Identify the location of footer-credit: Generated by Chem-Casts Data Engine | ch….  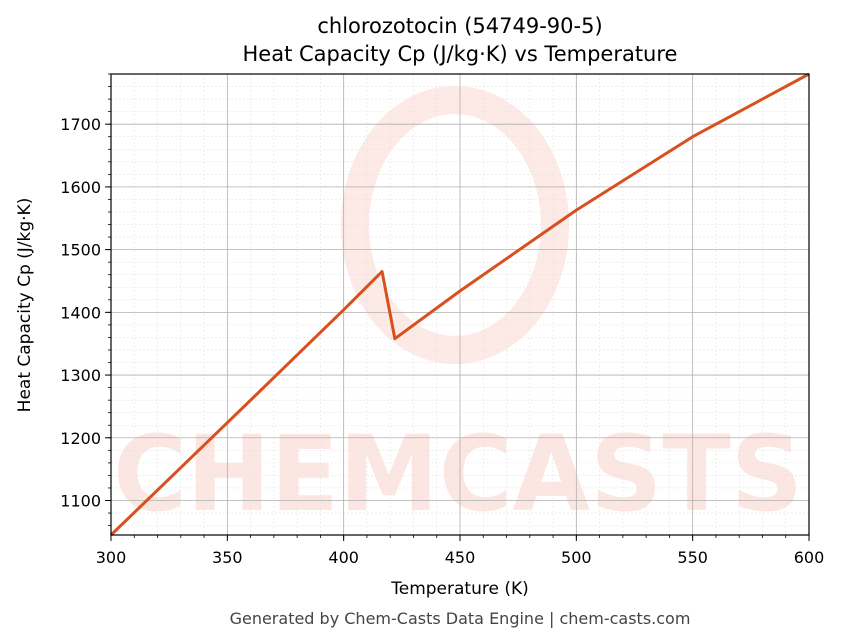
(460, 618).